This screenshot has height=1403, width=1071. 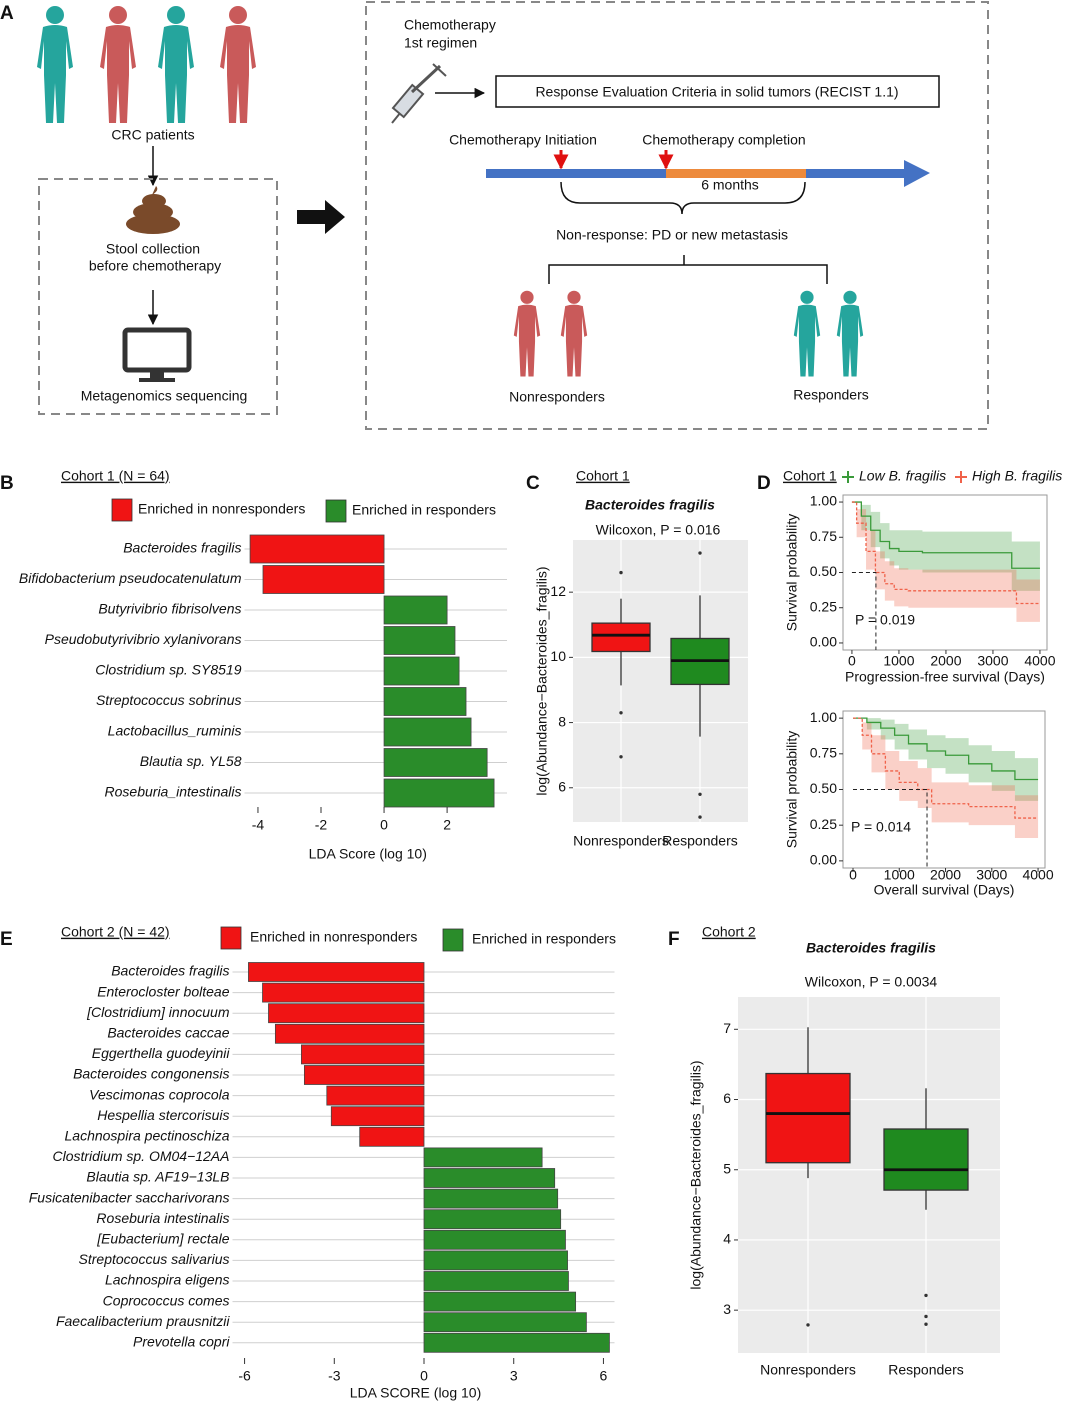 I want to click on x-tick-label: 0, so click(x=384, y=825).